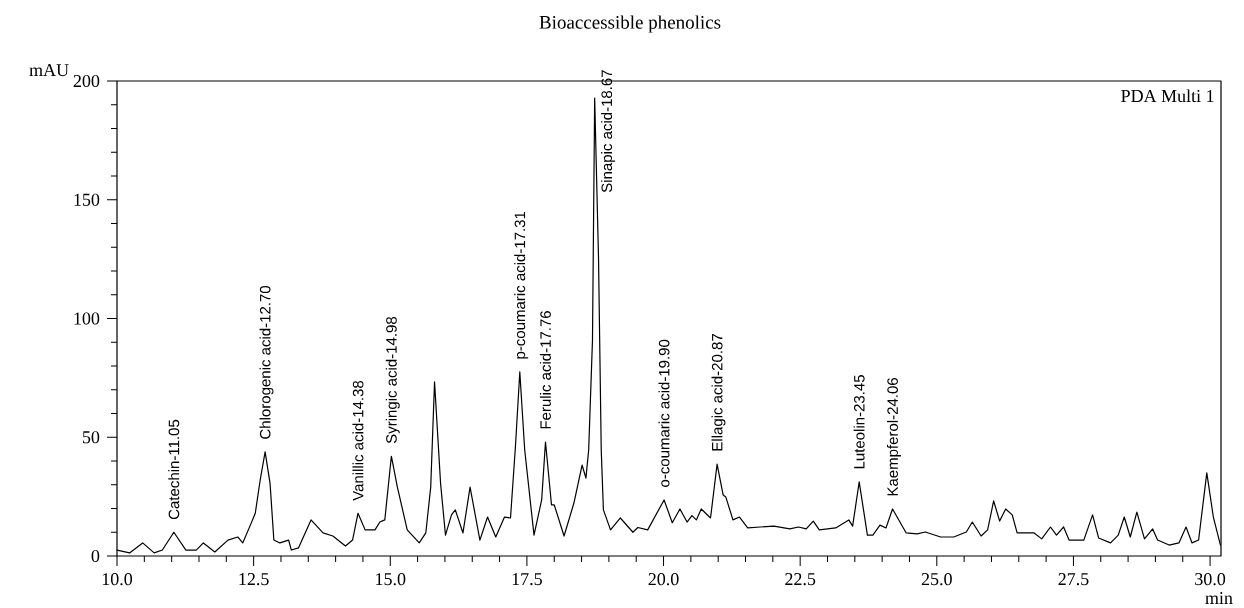  Describe the element at coordinates (95, 556) in the screenshot. I see `y-tick-label: 0` at that location.